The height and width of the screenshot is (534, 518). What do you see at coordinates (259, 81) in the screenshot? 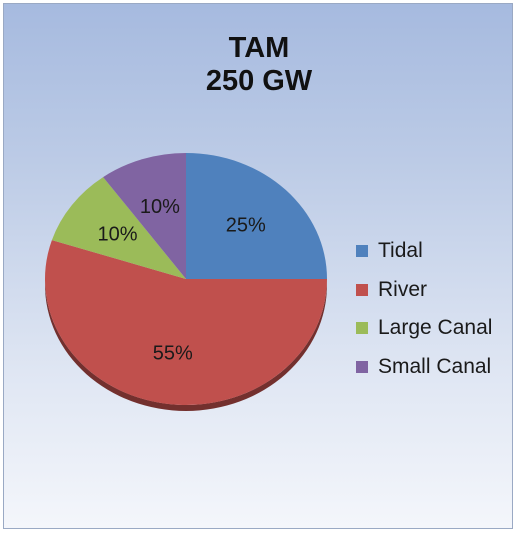
I see `chart-title-line-2: 250 GW` at bounding box center [259, 81].